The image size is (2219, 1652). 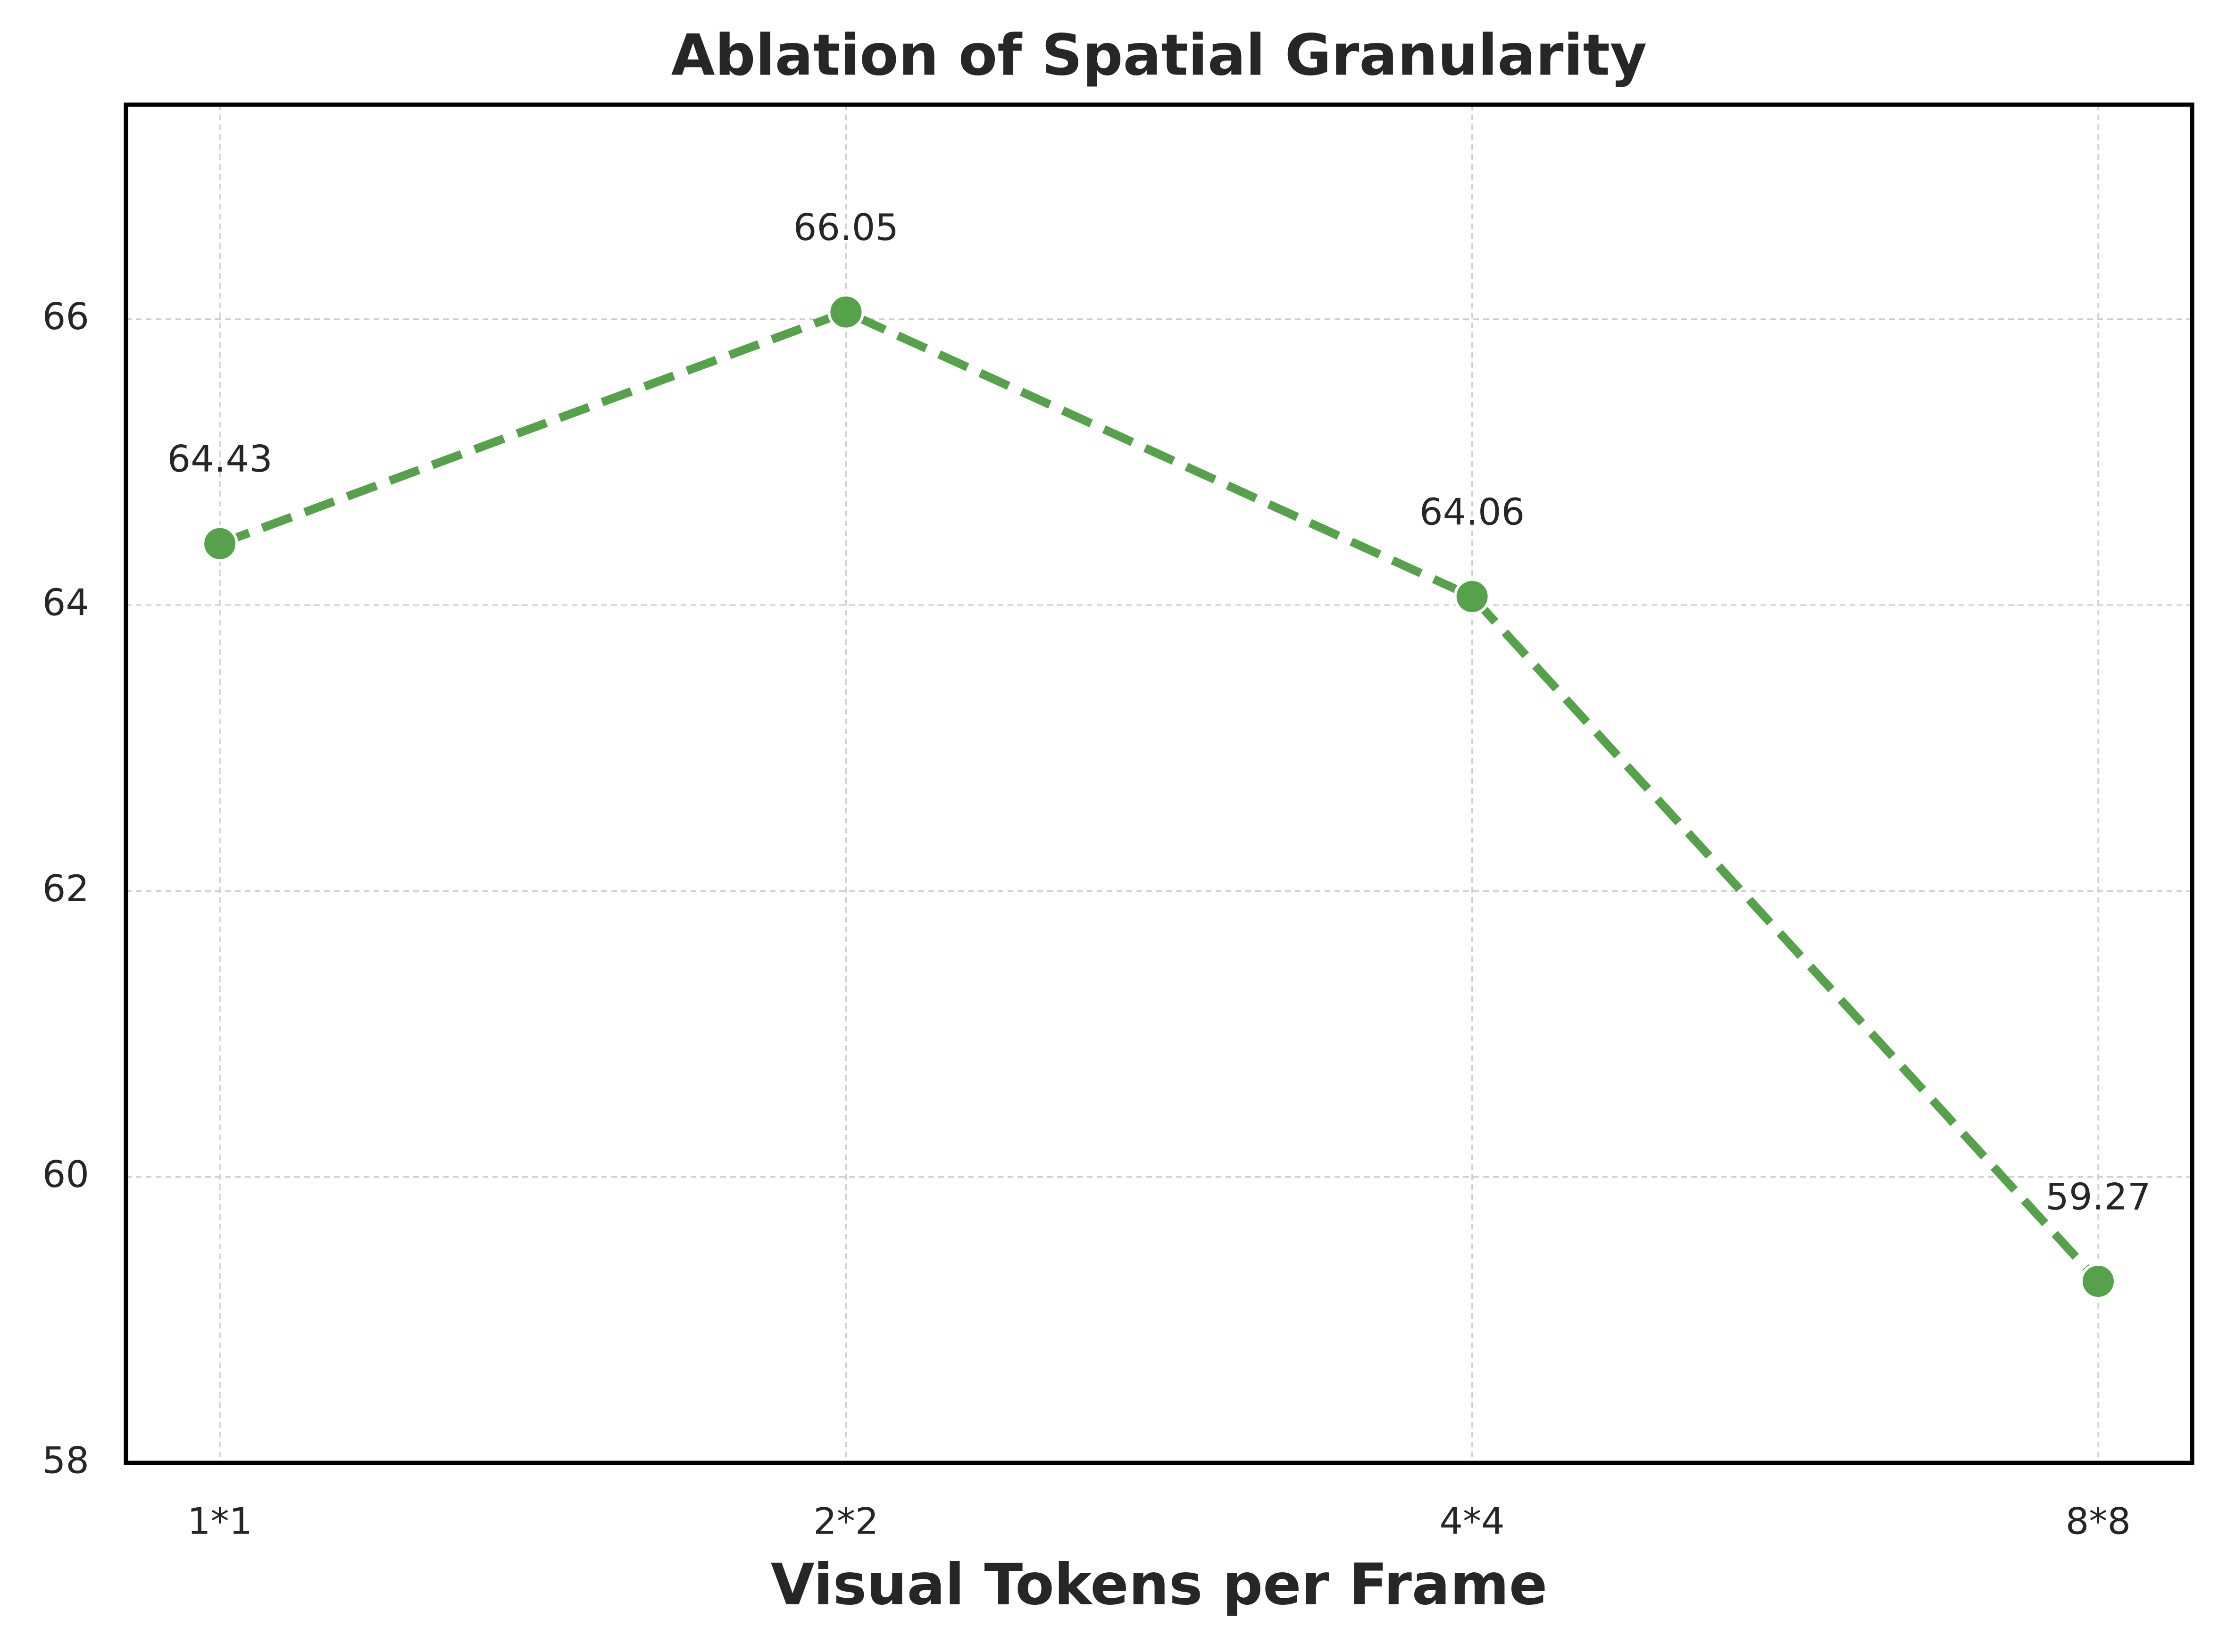 What do you see at coordinates (2098, 1197) in the screenshot?
I see `data-label: 59.27` at bounding box center [2098, 1197].